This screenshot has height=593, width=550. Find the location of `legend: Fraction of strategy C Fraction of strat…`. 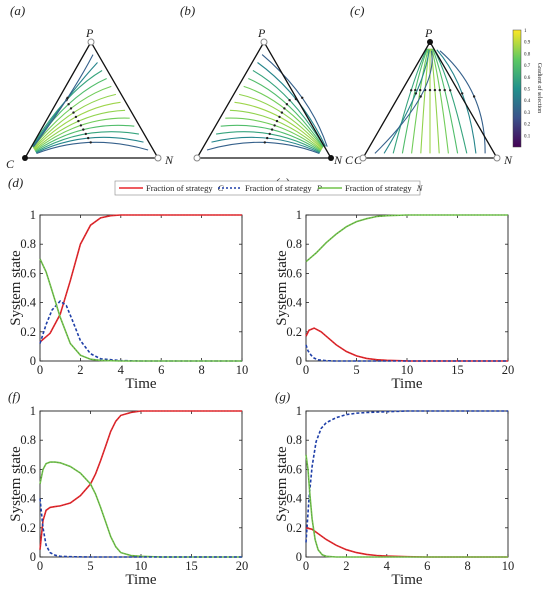

legend: Fraction of strategy C Fraction of strat… is located at coordinates (269, 188).